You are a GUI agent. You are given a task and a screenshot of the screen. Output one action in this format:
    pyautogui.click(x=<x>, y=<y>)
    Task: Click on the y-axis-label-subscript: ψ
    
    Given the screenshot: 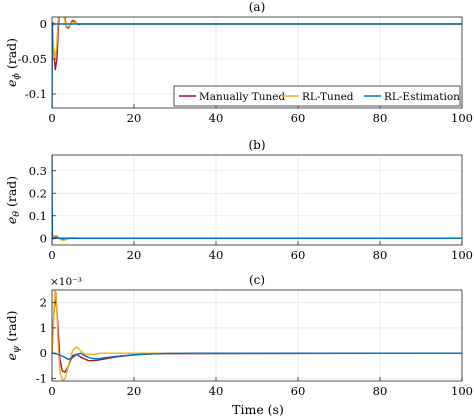 What is the action you would take?
    pyautogui.click(x=16, y=349)
    